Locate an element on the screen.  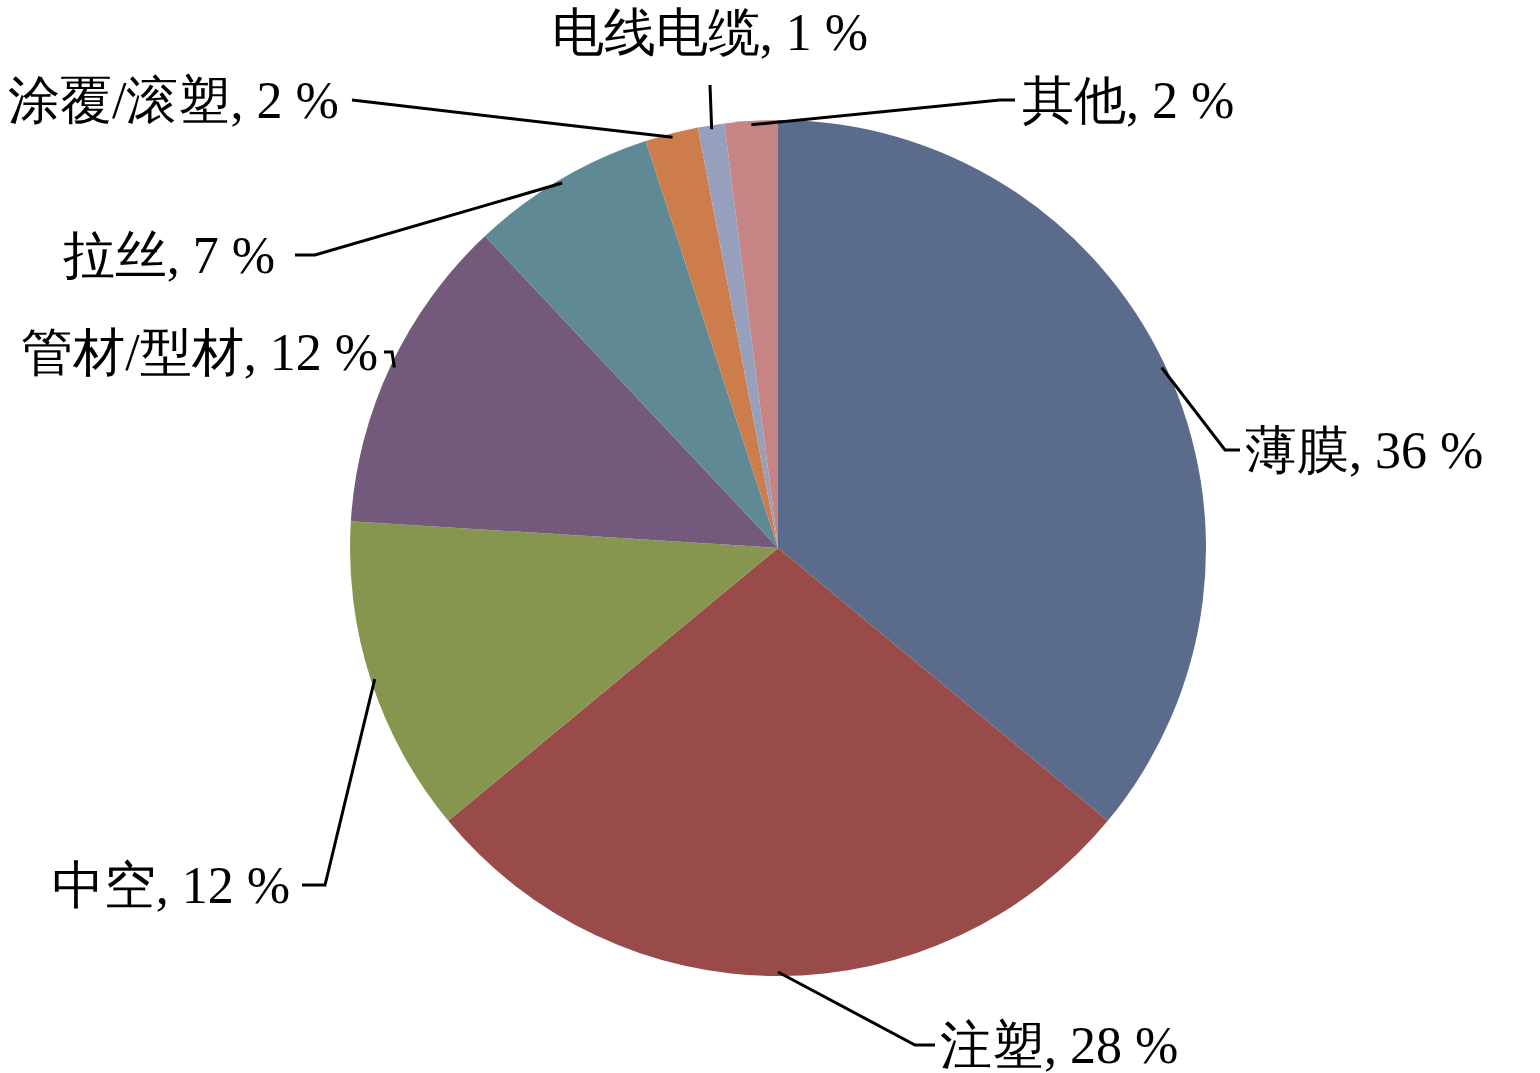
slice-label: 电线电缆, 1 % is located at coordinates (710, 32).